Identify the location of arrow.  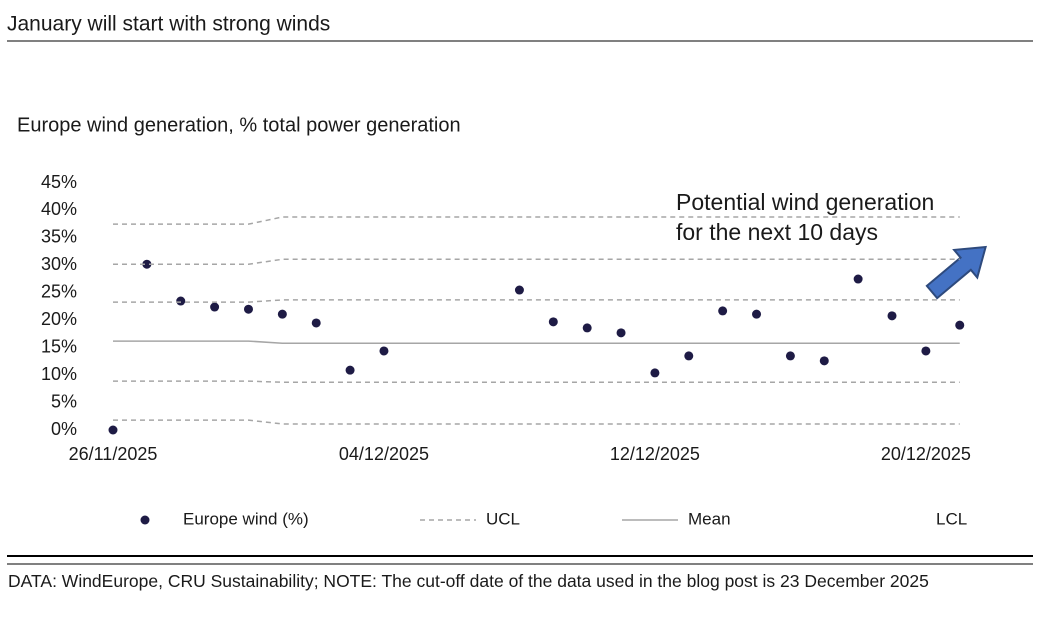
(956, 272).